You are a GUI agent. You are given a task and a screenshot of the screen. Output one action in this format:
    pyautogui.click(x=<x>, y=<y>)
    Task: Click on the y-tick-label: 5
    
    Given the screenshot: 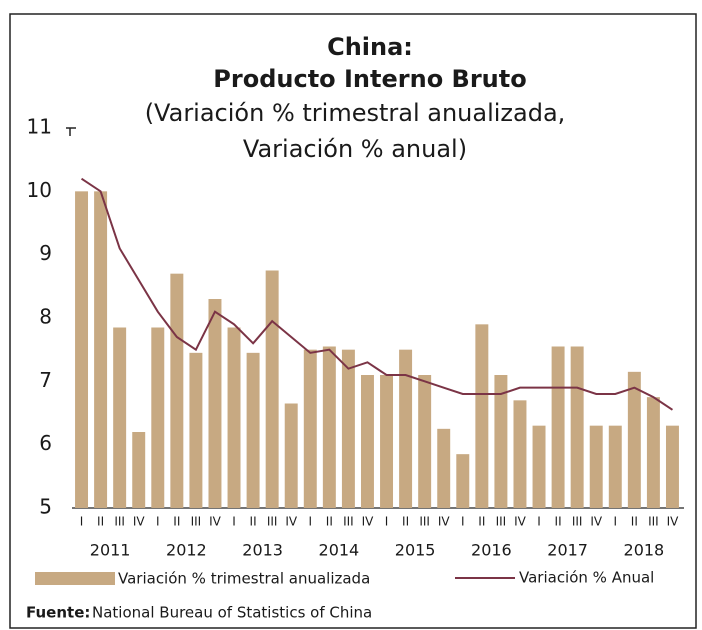 What is the action you would take?
    pyautogui.click(x=45, y=507)
    